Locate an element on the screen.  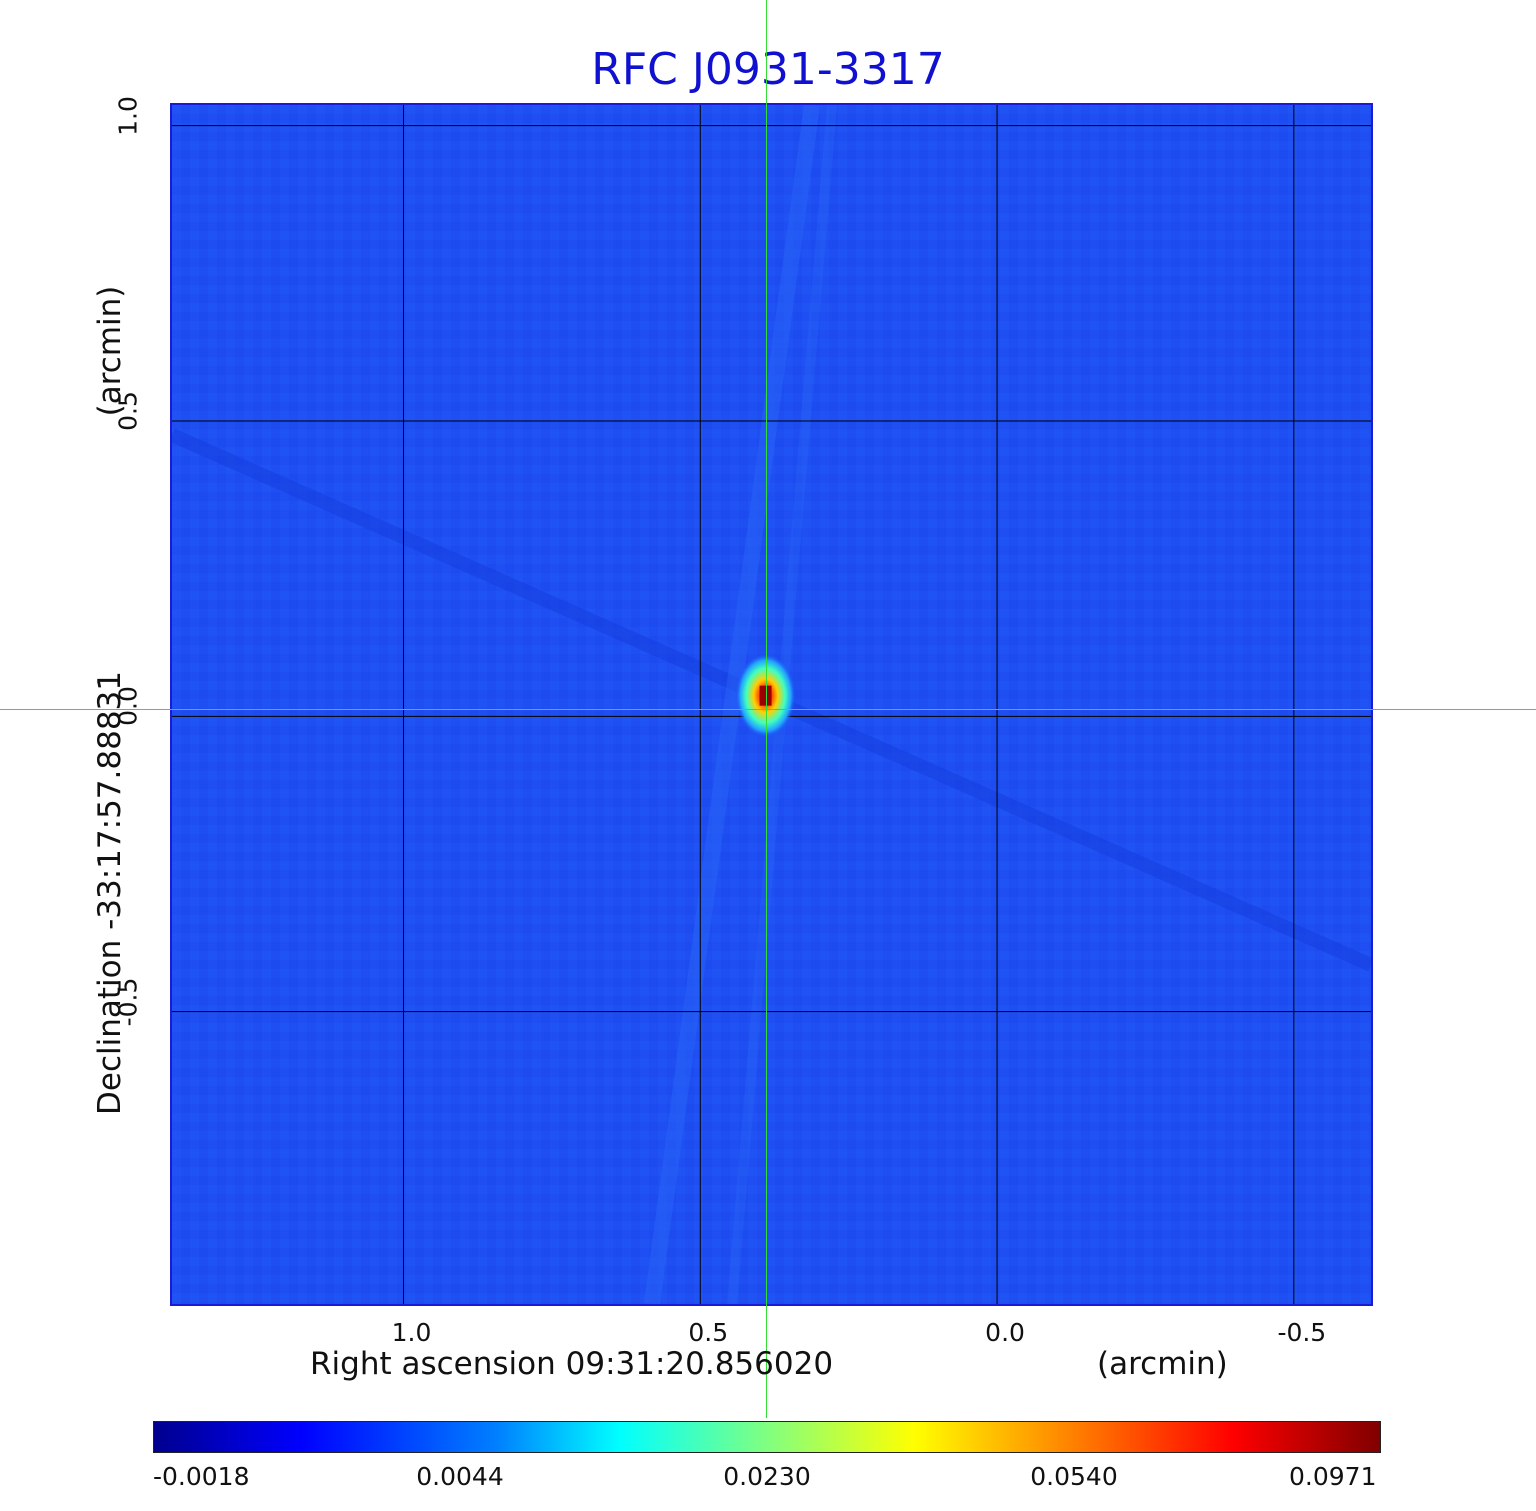
x-axis-unit: (arcmin) is located at coordinates (1162, 1364).